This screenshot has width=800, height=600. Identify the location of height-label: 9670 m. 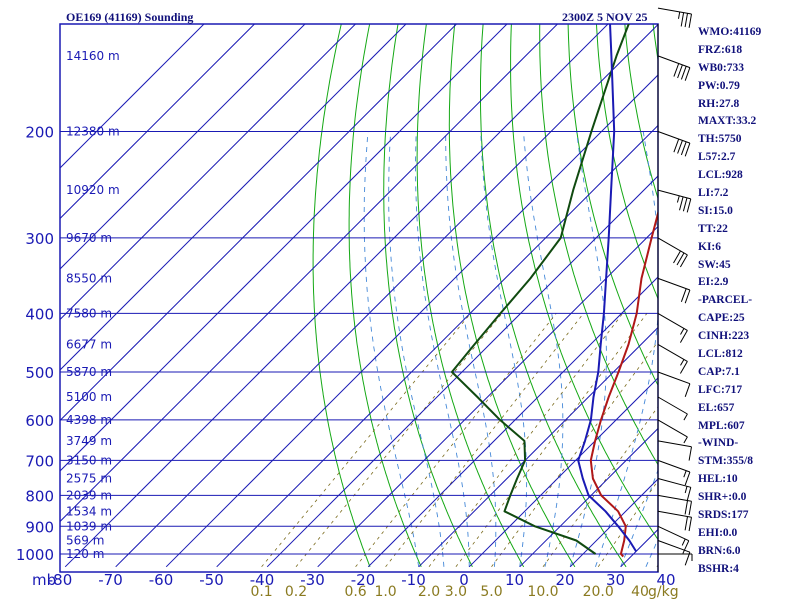
(89, 238).